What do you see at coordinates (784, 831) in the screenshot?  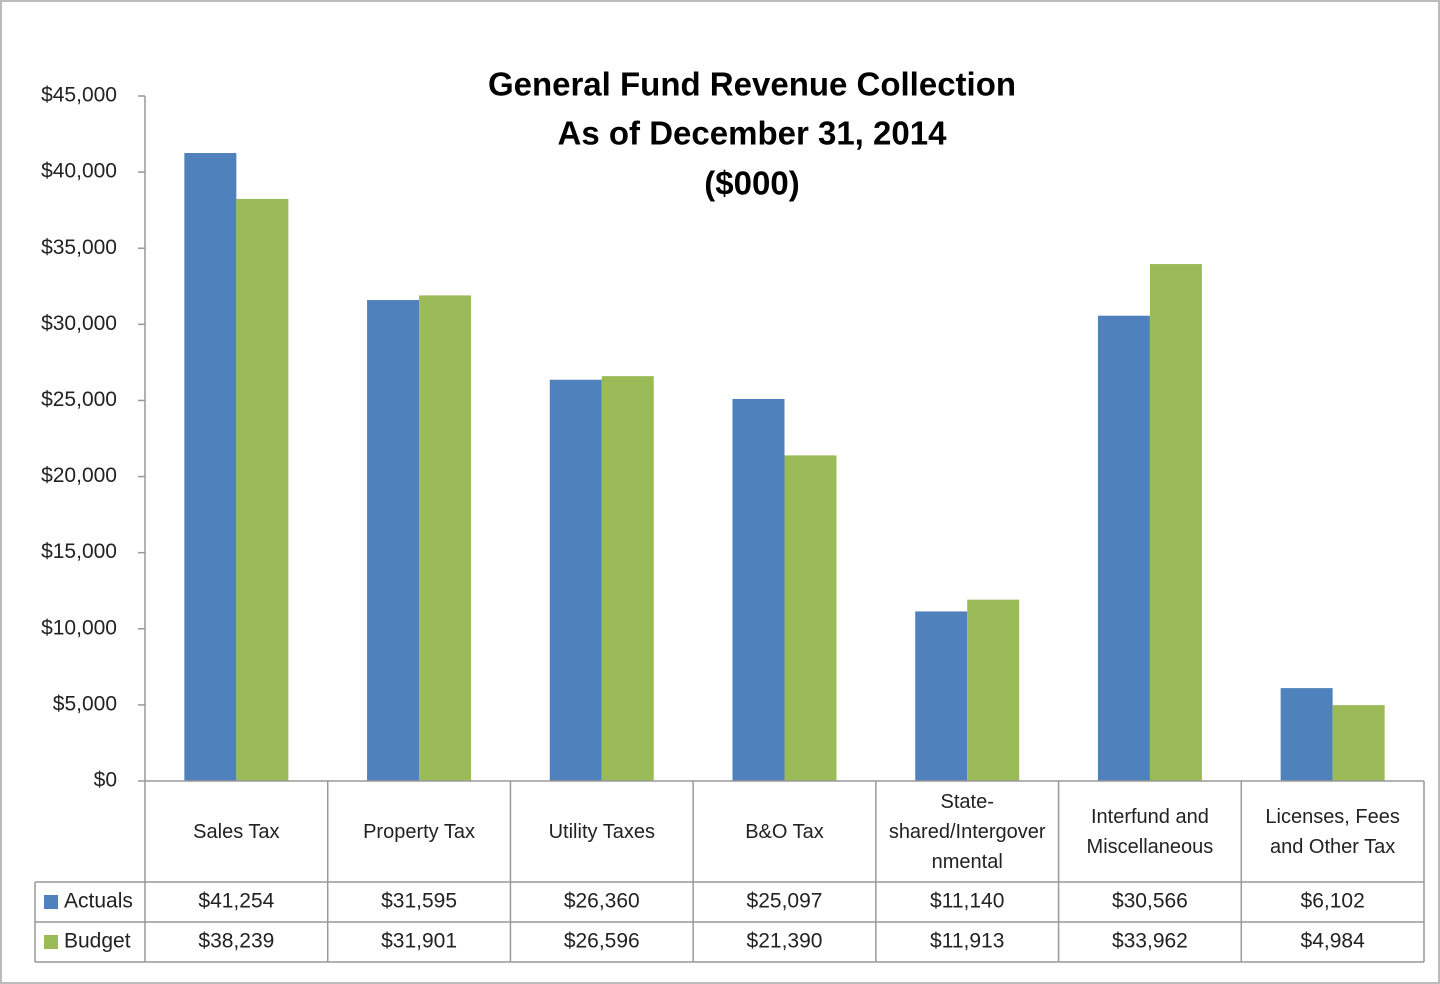 I see `x-tick-label: B&O Tax` at bounding box center [784, 831].